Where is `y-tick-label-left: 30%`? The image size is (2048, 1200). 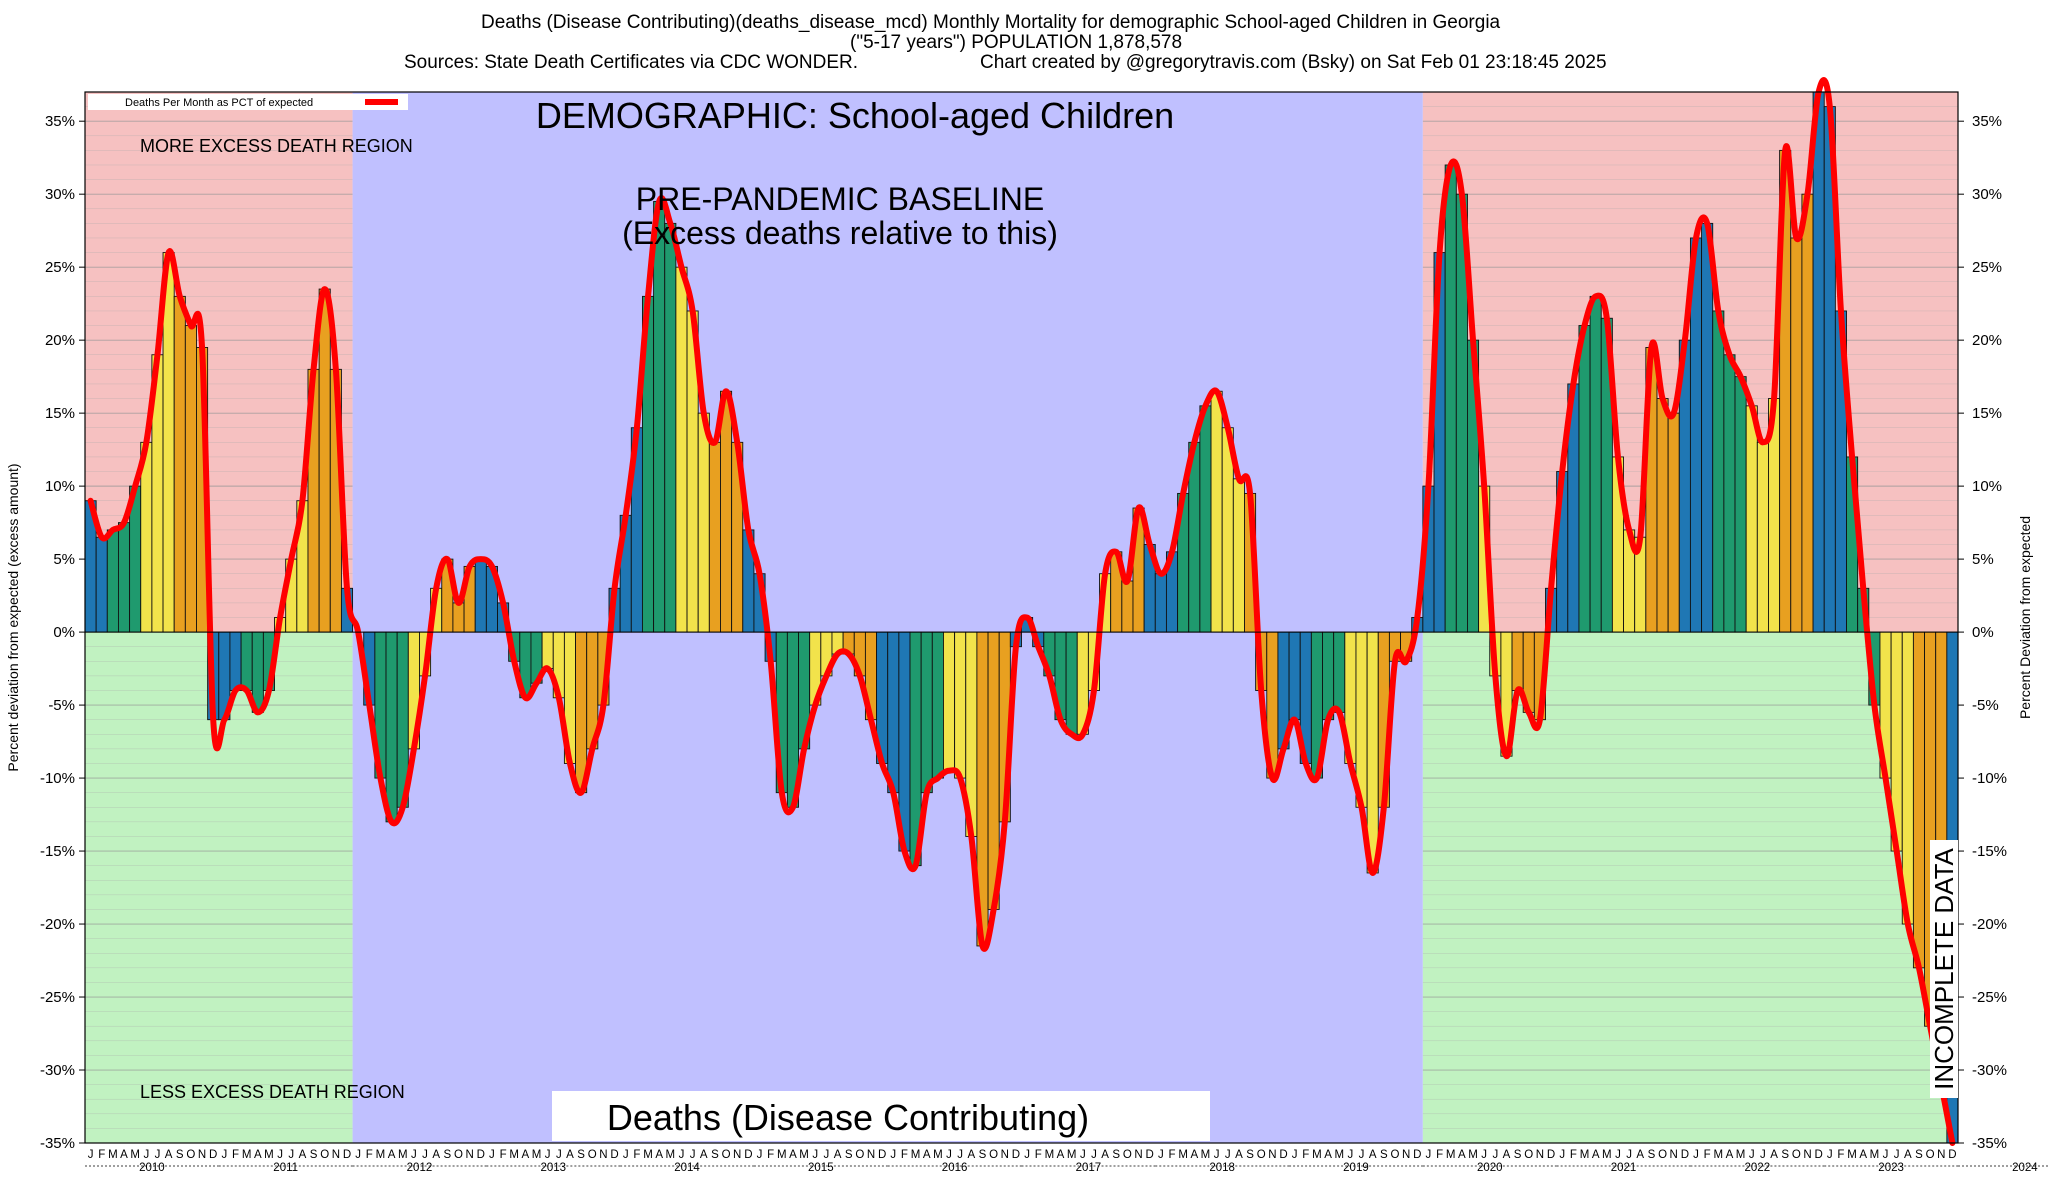 y-tick-label-left: 30% is located at coordinates (60, 194).